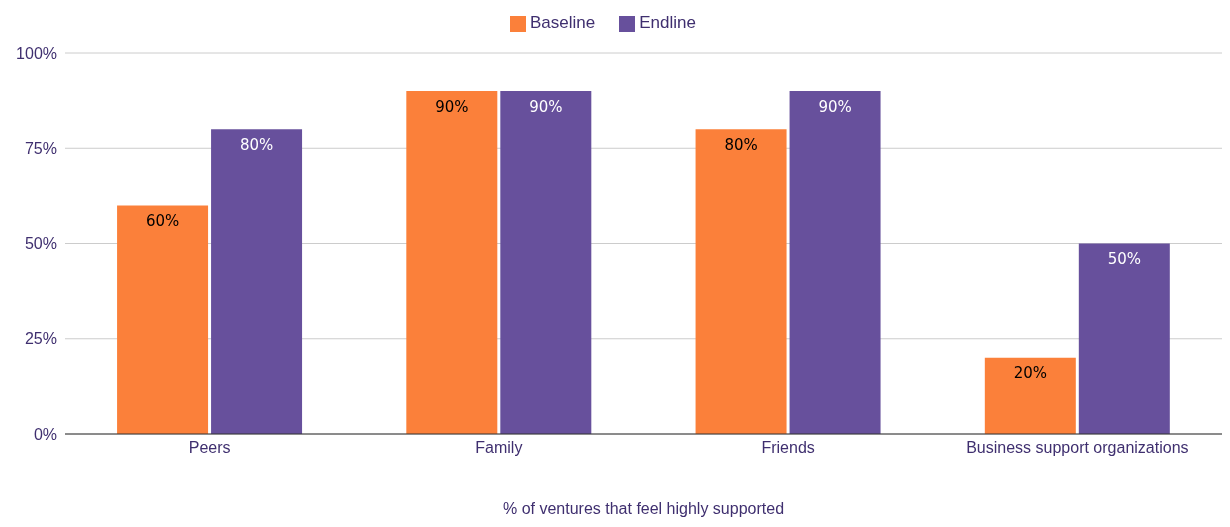 This screenshot has width=1230, height=527. What do you see at coordinates (499, 448) in the screenshot?
I see `x-tick-label: Family` at bounding box center [499, 448].